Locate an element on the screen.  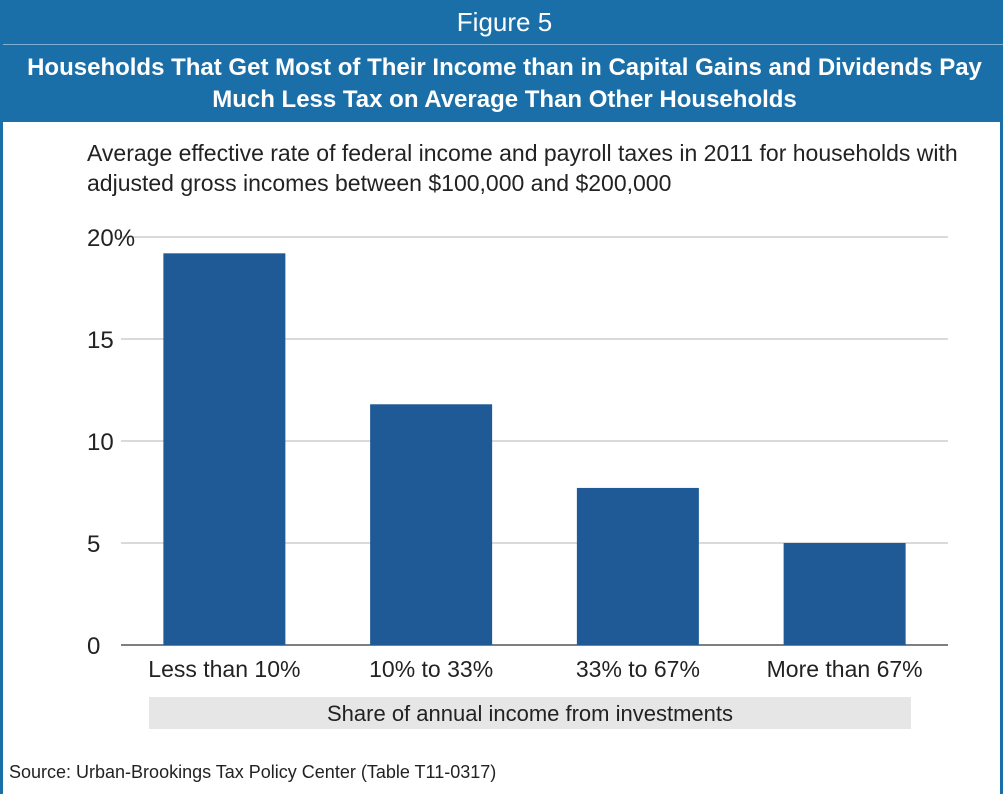
y-tick-label: 10 is located at coordinates (100, 442).